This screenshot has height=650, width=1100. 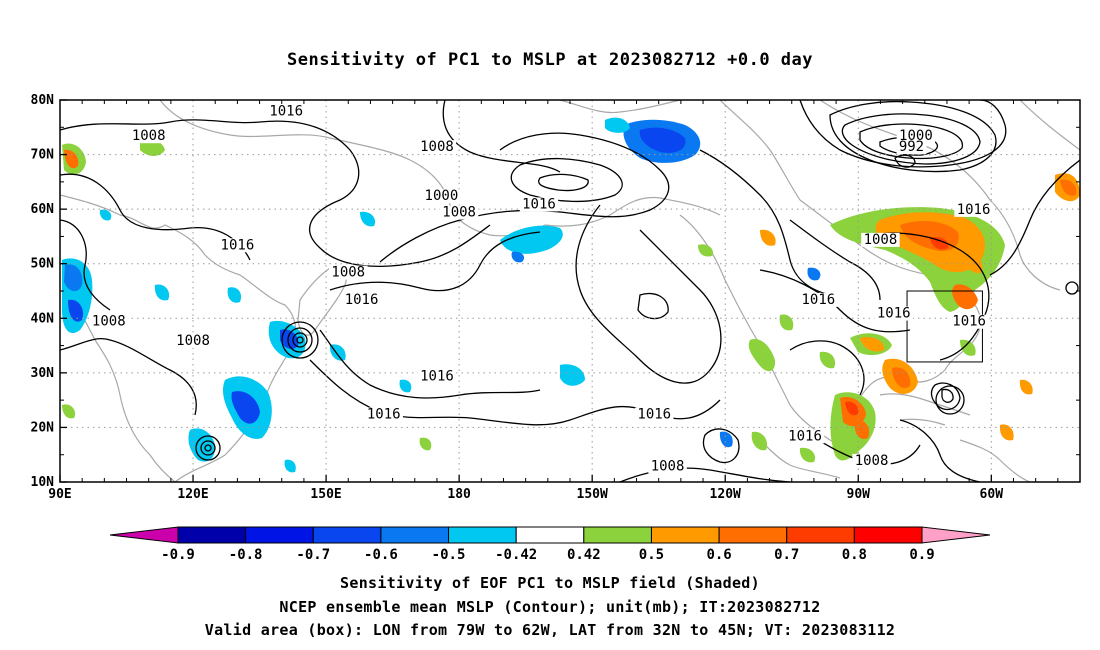 What do you see at coordinates (162, 292) in the screenshot?
I see `shade-neg-china` at bounding box center [162, 292].